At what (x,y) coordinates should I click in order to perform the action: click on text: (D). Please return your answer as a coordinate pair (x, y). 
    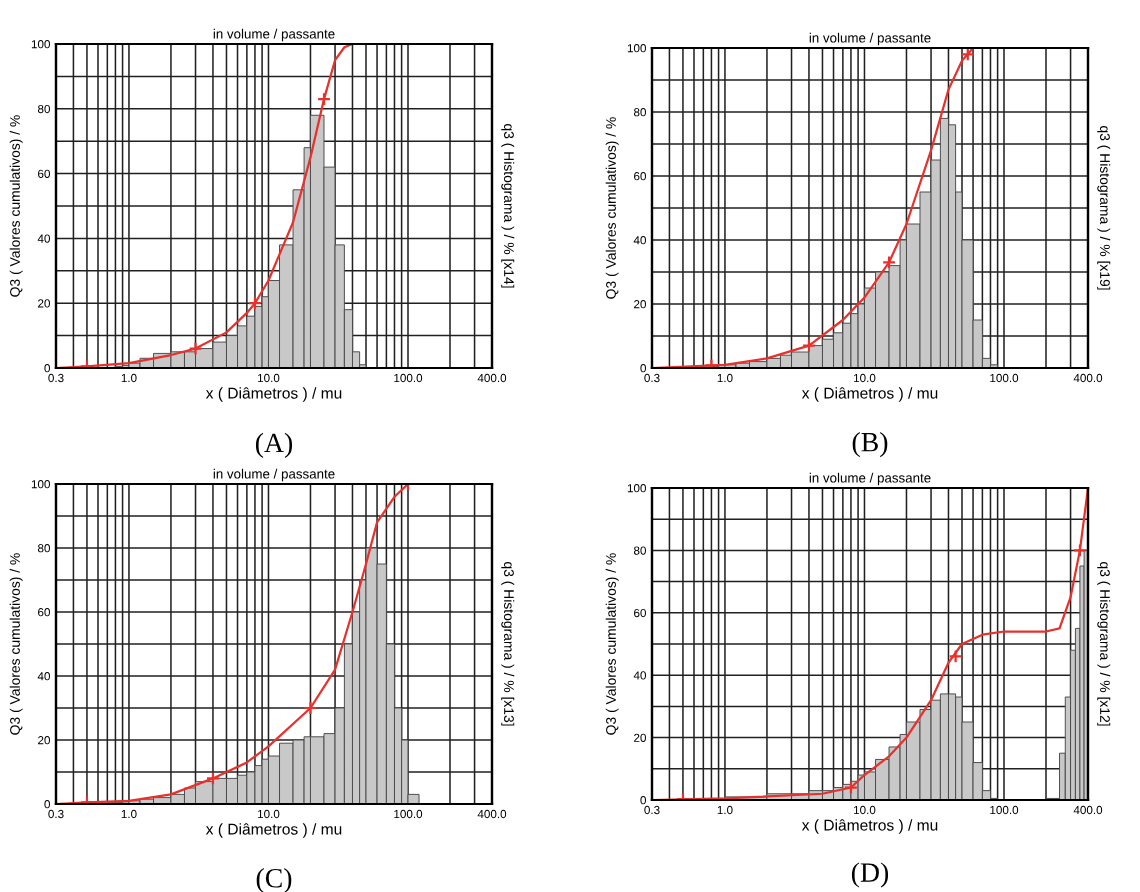
    Looking at the image, I should click on (870, 875).